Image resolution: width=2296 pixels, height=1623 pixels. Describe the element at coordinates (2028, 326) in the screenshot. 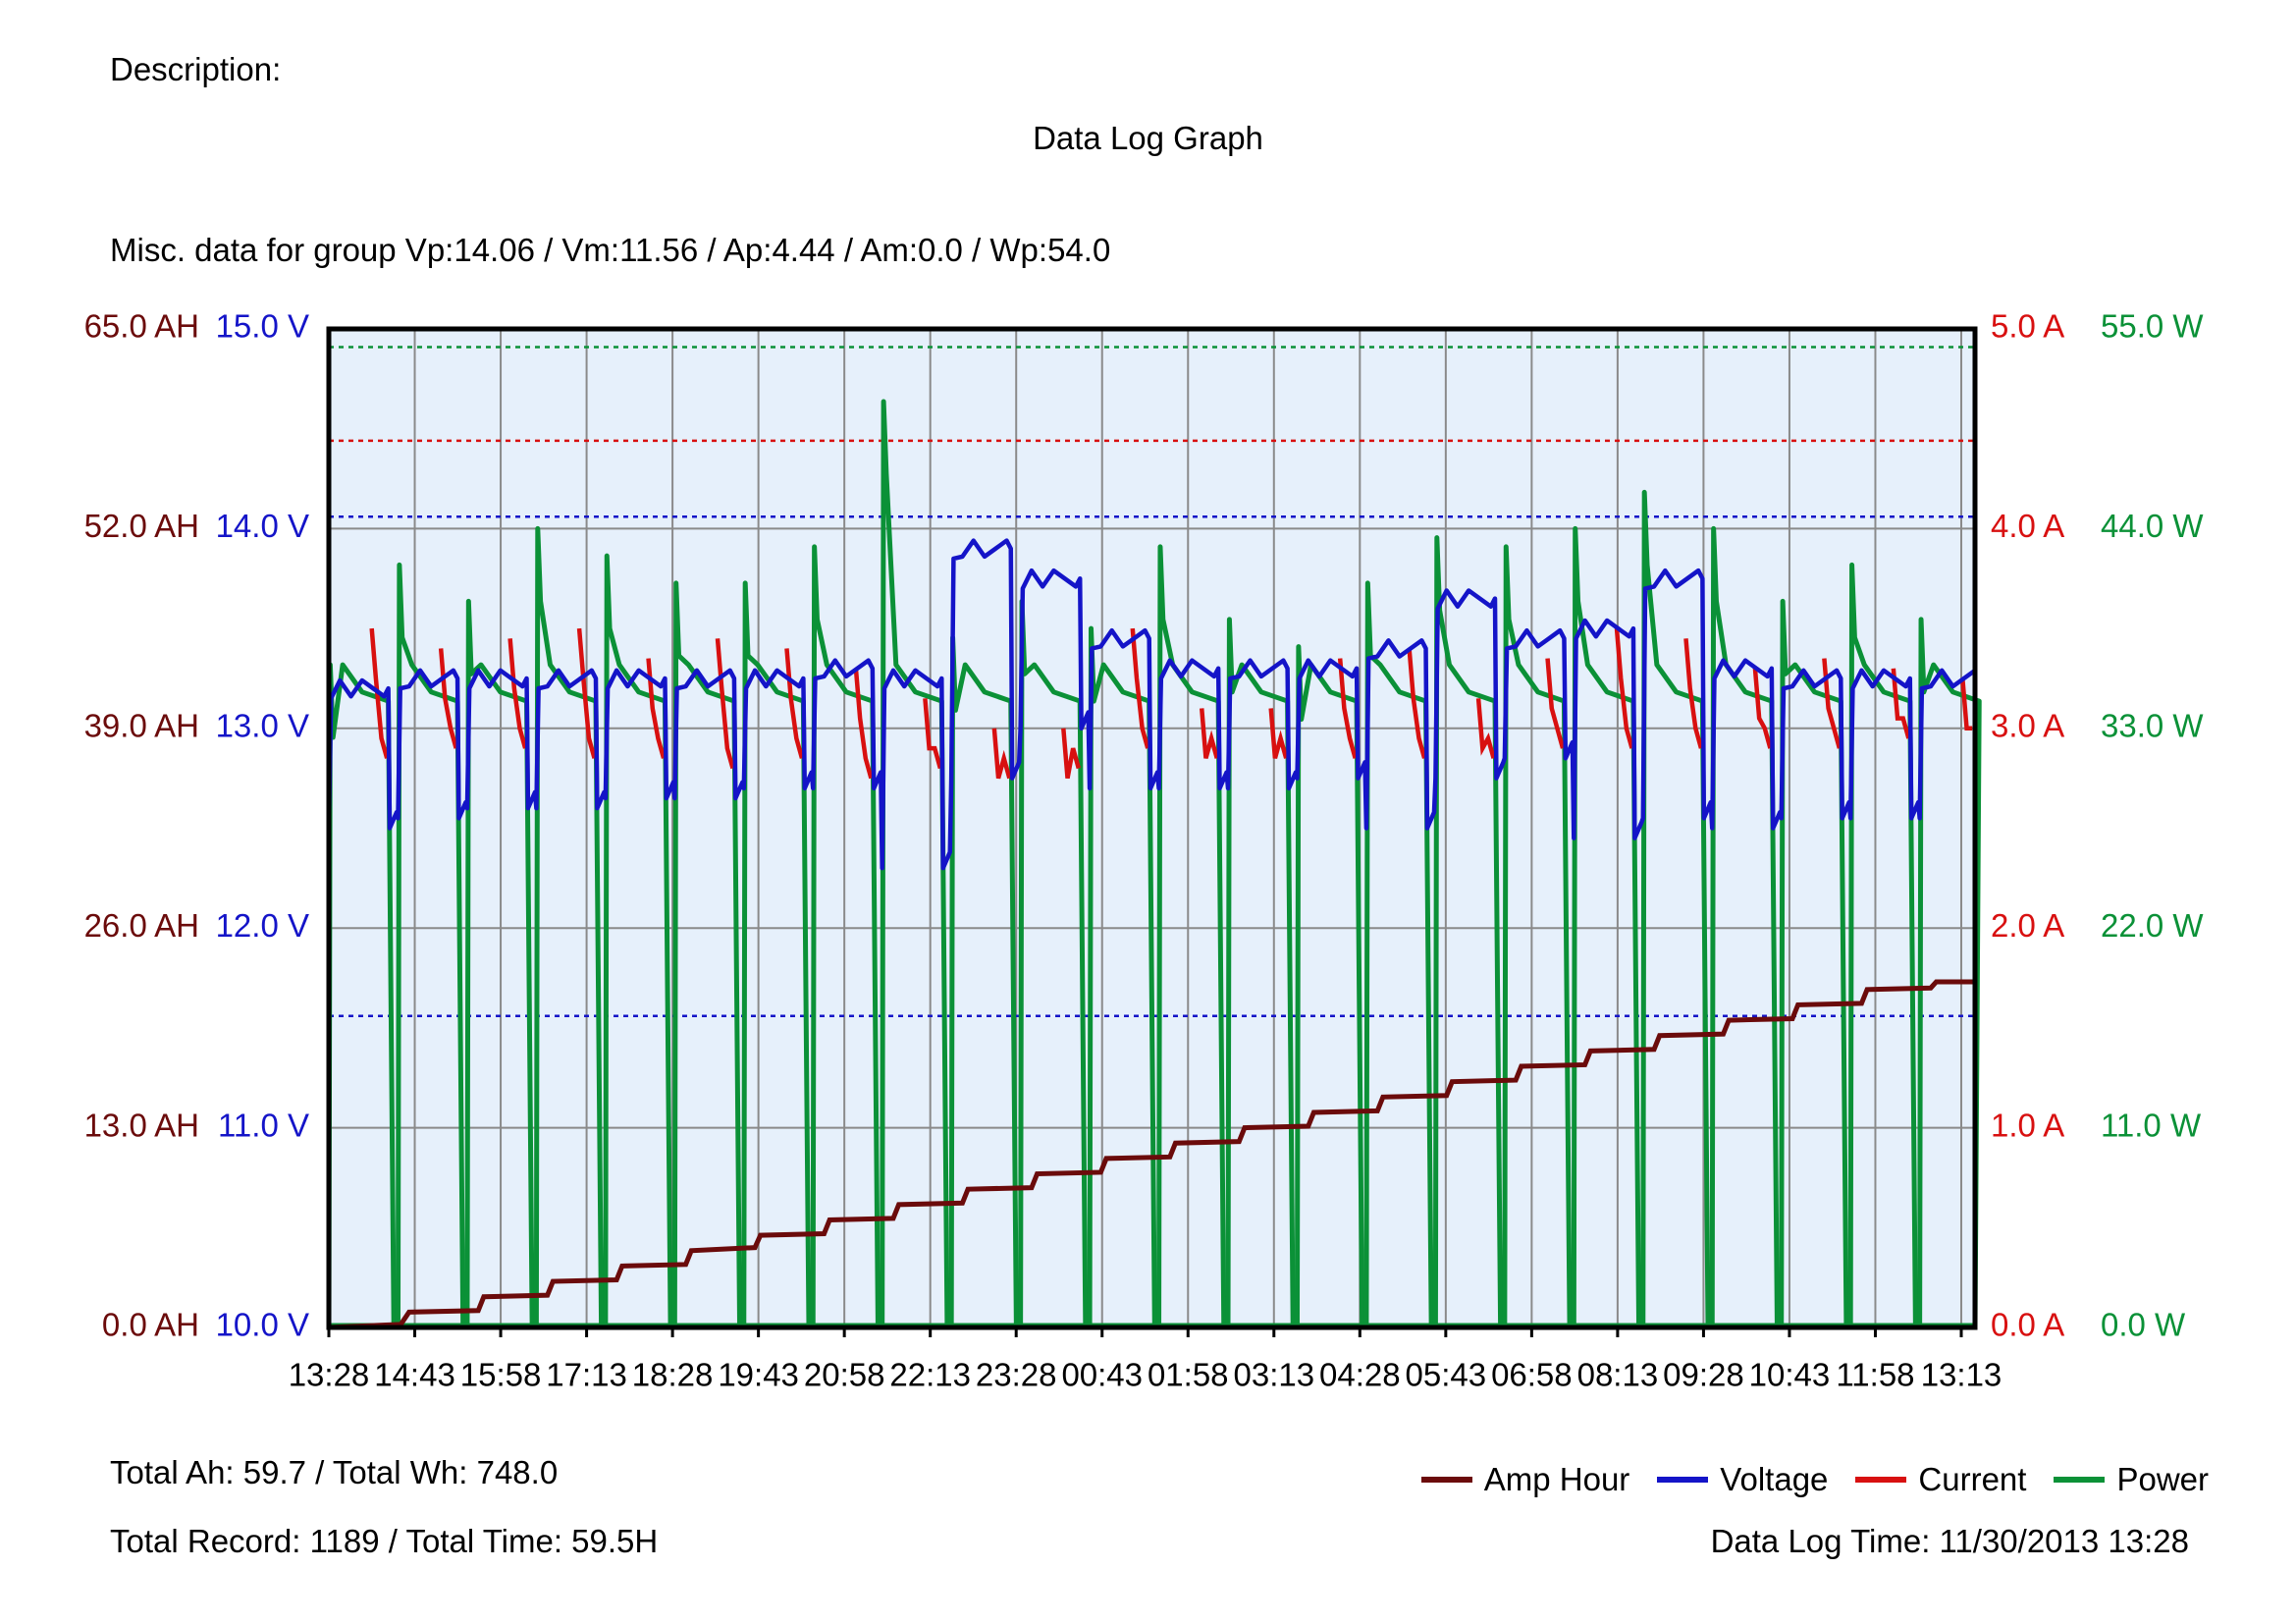

I see `current-tick-label: 5.0 A` at that location.